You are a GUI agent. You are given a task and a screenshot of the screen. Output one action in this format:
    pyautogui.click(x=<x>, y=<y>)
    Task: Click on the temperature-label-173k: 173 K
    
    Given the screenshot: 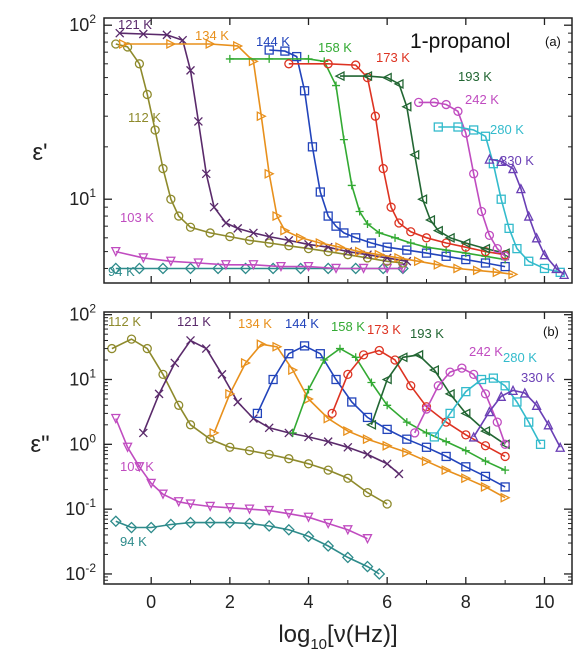 What is the action you would take?
    pyautogui.click(x=393, y=57)
    